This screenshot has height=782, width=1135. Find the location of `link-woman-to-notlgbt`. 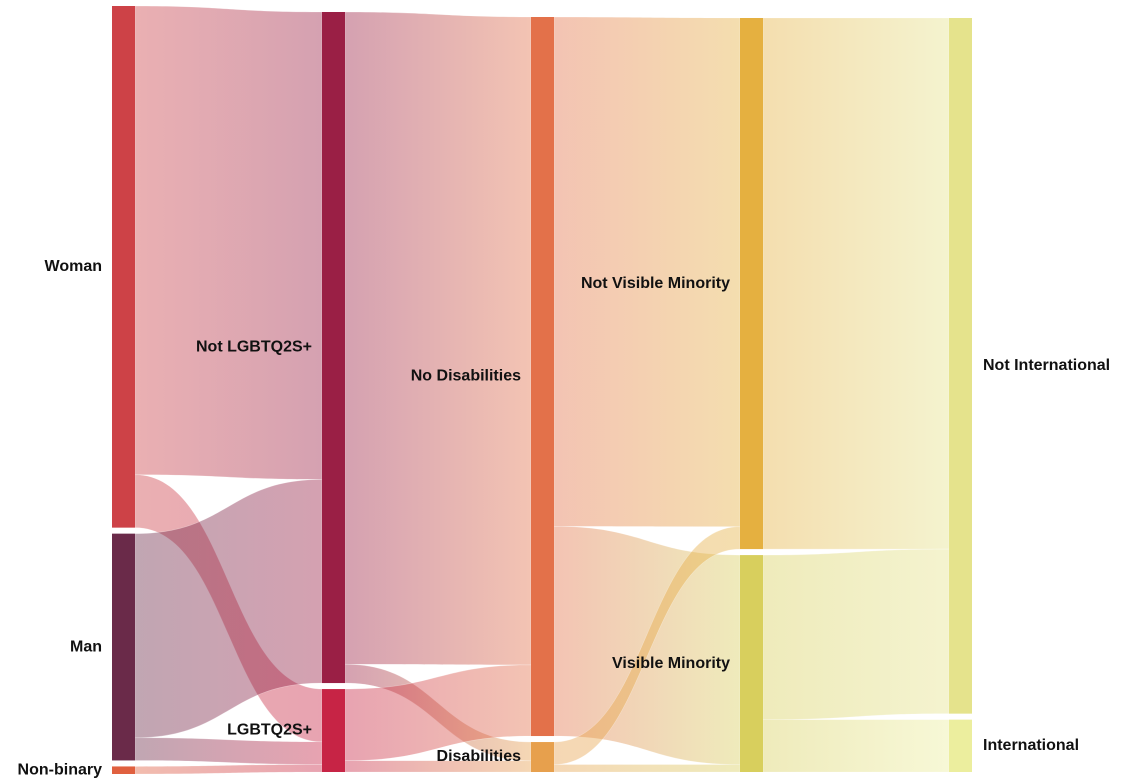

link-woman-to-notlgbt is located at coordinates (228, 242).